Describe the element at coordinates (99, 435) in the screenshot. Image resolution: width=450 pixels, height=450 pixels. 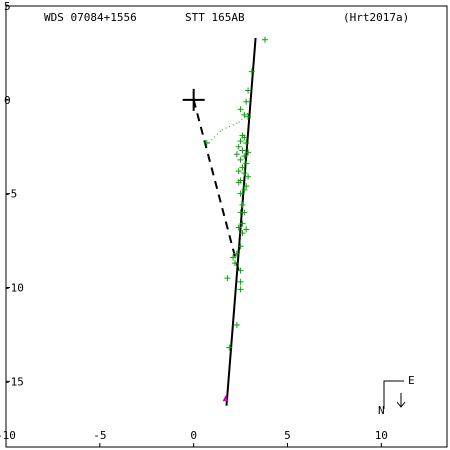
I see `x-tick-label: -5` at that location.